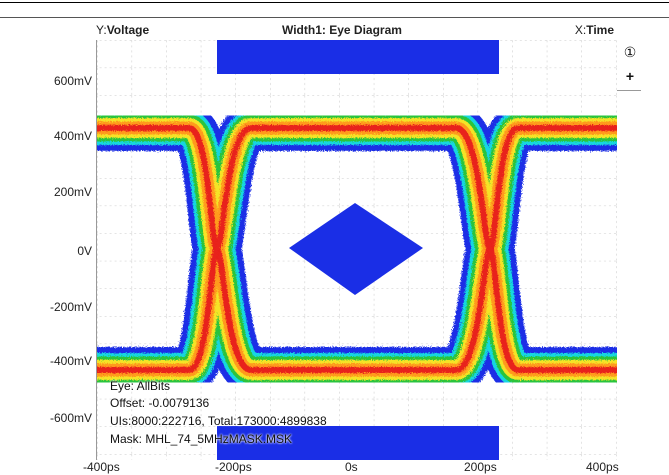 Image resolution: width=669 pixels, height=475 pixels. What do you see at coordinates (72, 136) in the screenshot?
I see `y-tick-label: 400mV` at bounding box center [72, 136].